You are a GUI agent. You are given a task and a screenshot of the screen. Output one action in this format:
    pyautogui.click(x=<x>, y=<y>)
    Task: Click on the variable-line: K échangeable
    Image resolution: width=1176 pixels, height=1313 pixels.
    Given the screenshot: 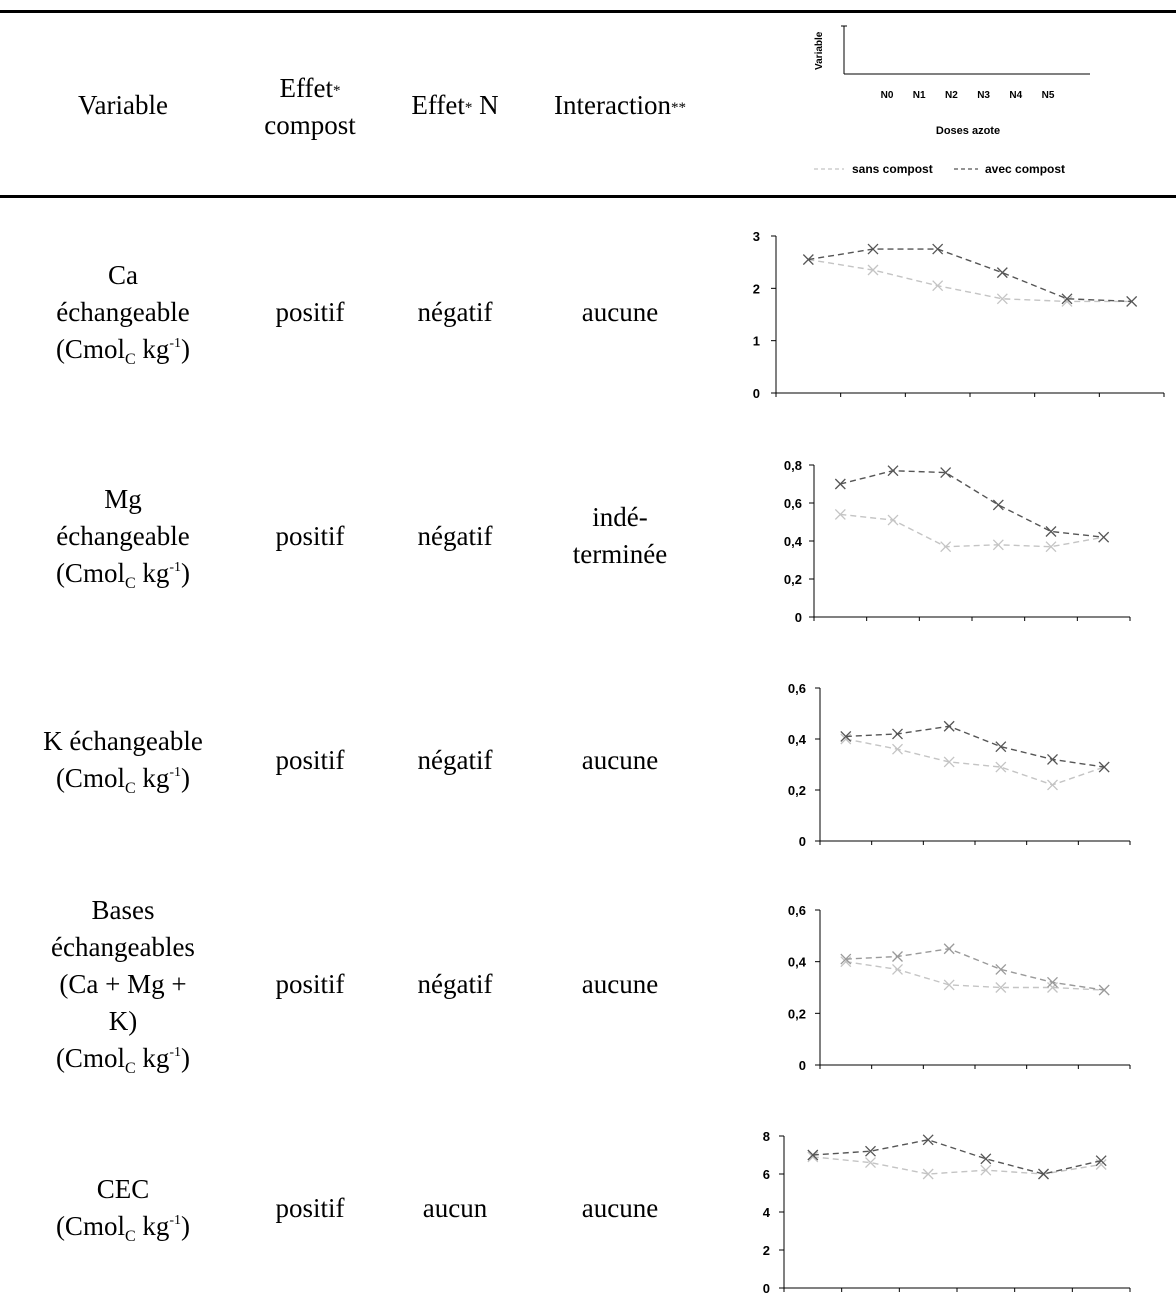 What is the action you would take?
    pyautogui.click(x=123, y=741)
    